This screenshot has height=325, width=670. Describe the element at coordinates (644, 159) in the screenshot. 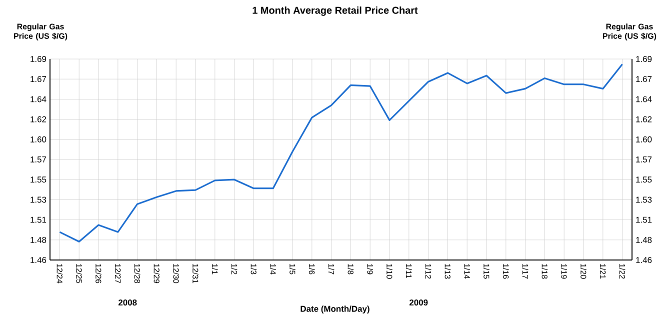

I see `y2-tick-label: 1.57` at that location.